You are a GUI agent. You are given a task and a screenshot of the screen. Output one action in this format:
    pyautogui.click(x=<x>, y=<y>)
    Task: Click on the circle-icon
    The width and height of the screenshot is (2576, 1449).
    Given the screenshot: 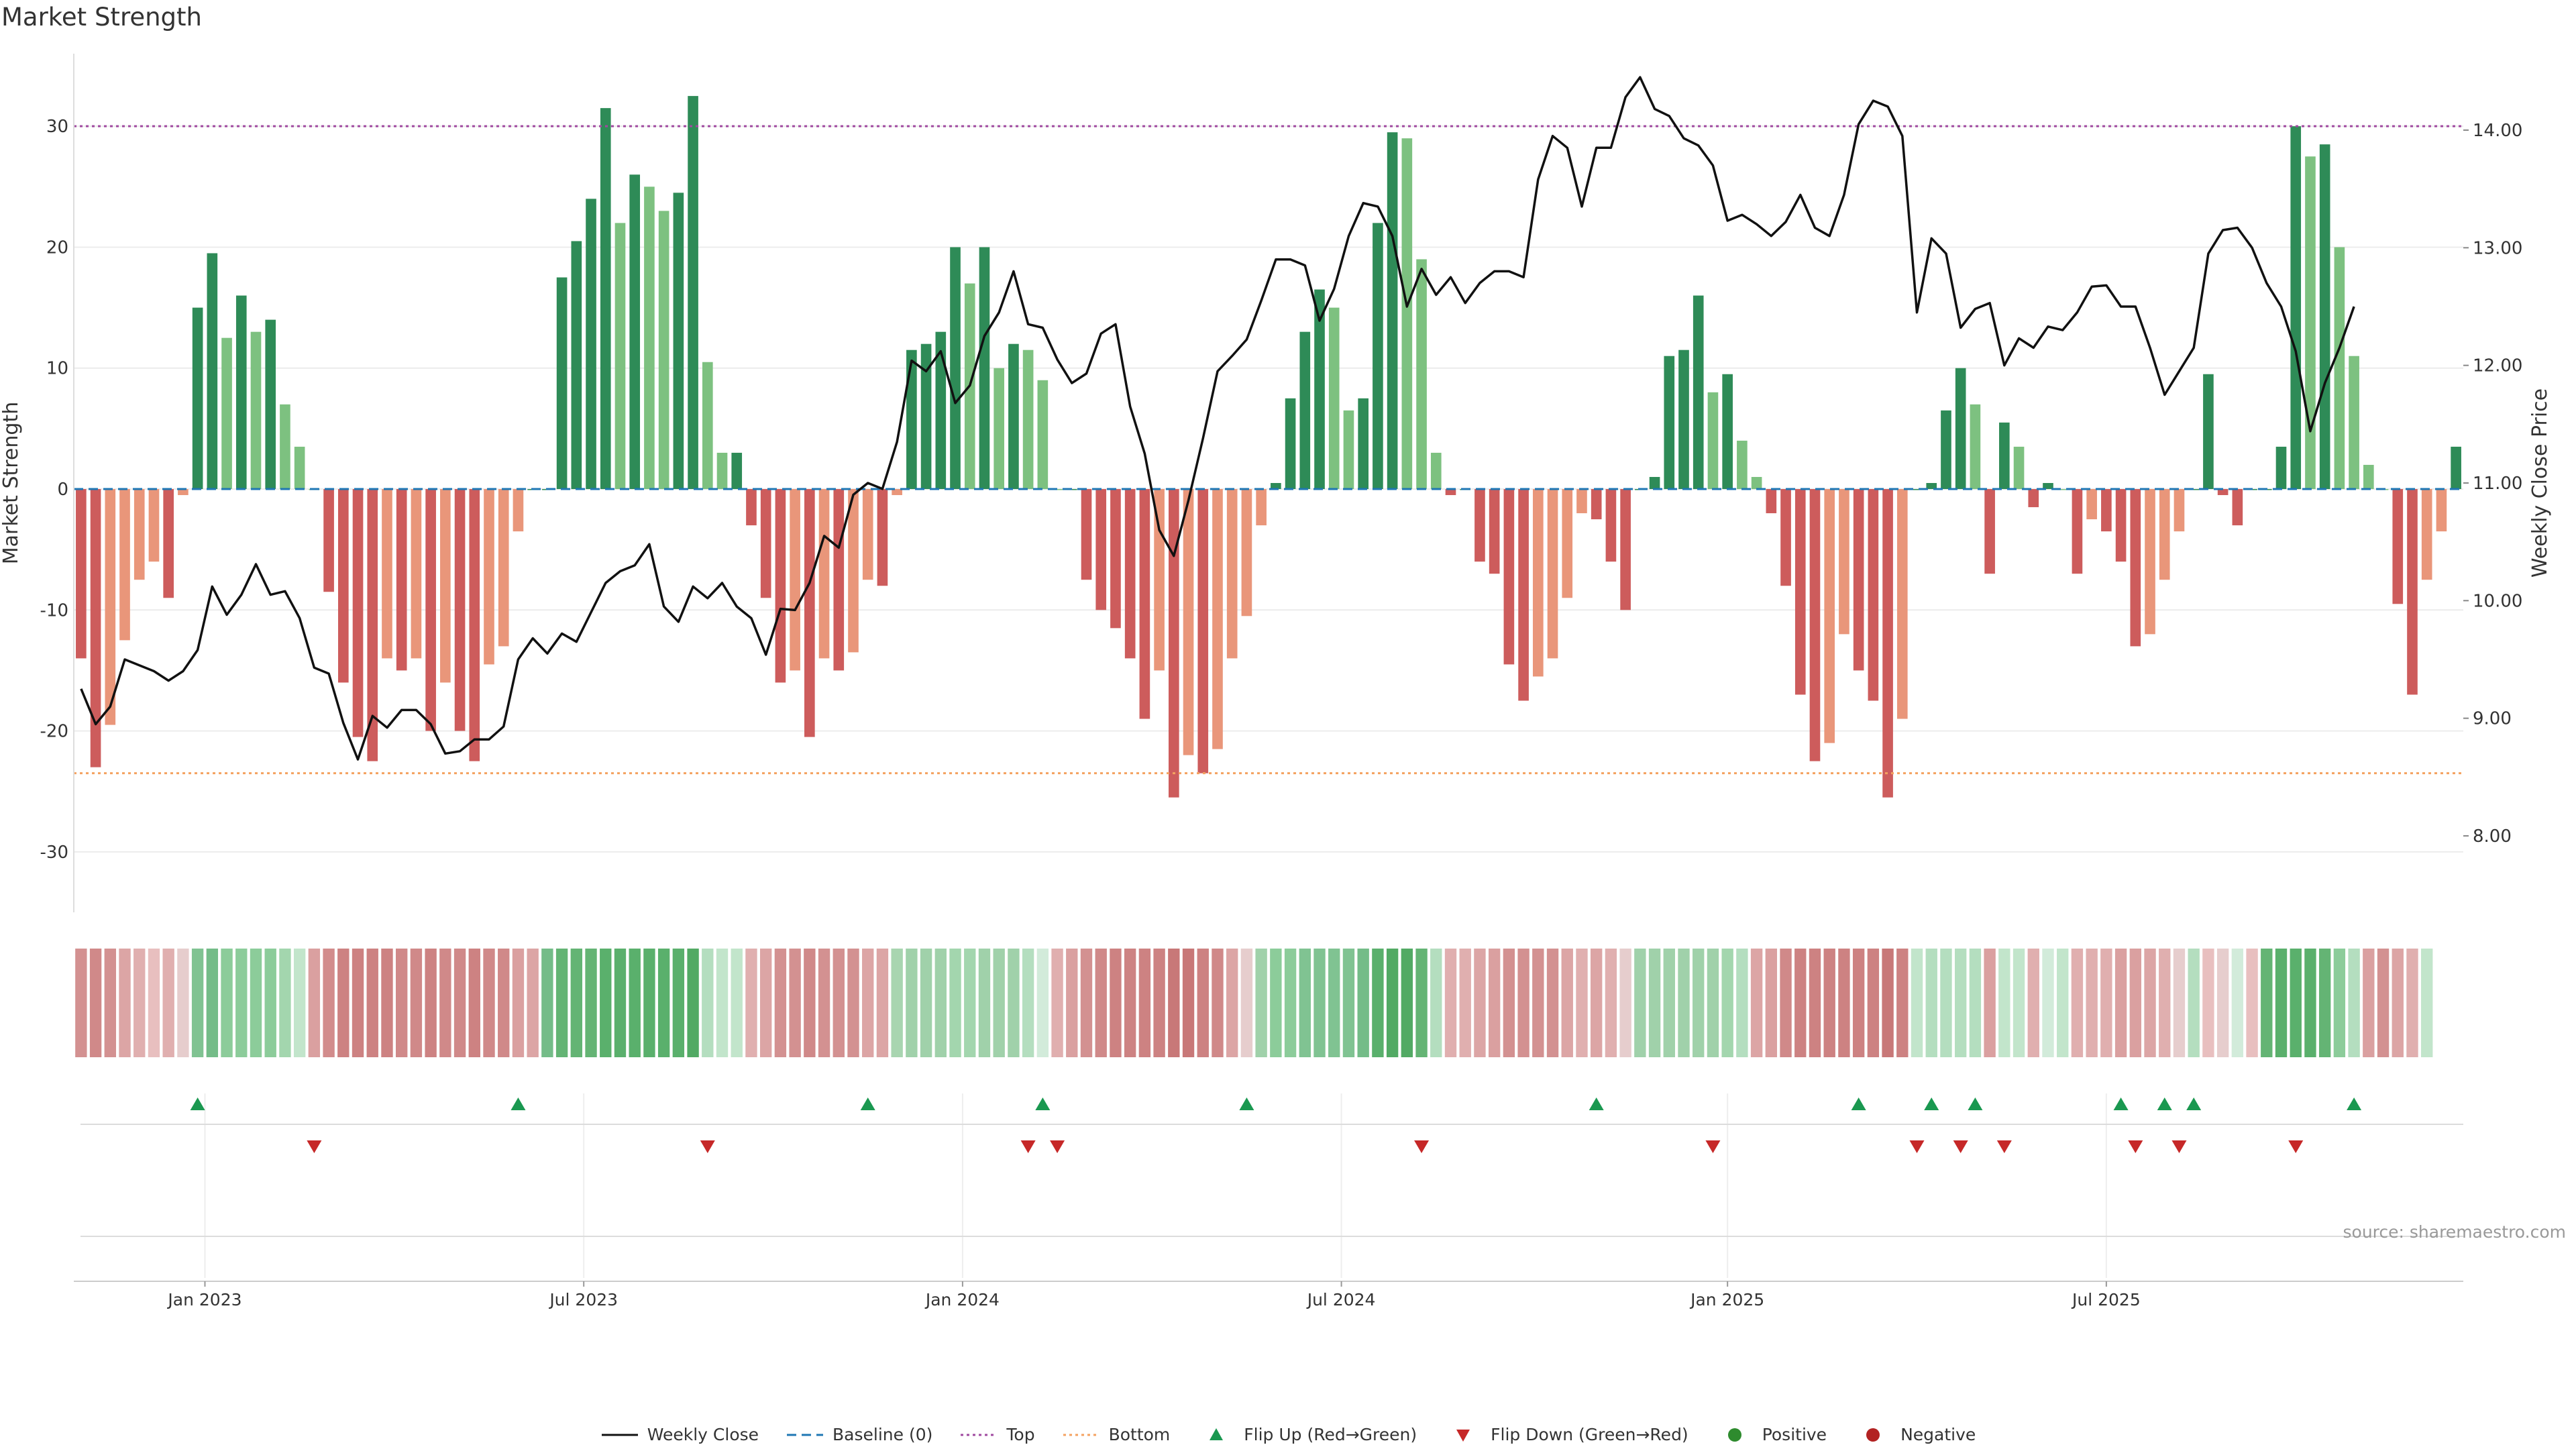 What is the action you would take?
    pyautogui.click(x=1734, y=1435)
    